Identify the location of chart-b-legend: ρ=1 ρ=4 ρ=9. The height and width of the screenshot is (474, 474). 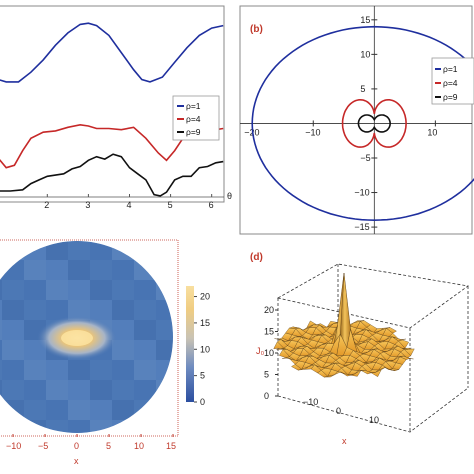
(452, 81).